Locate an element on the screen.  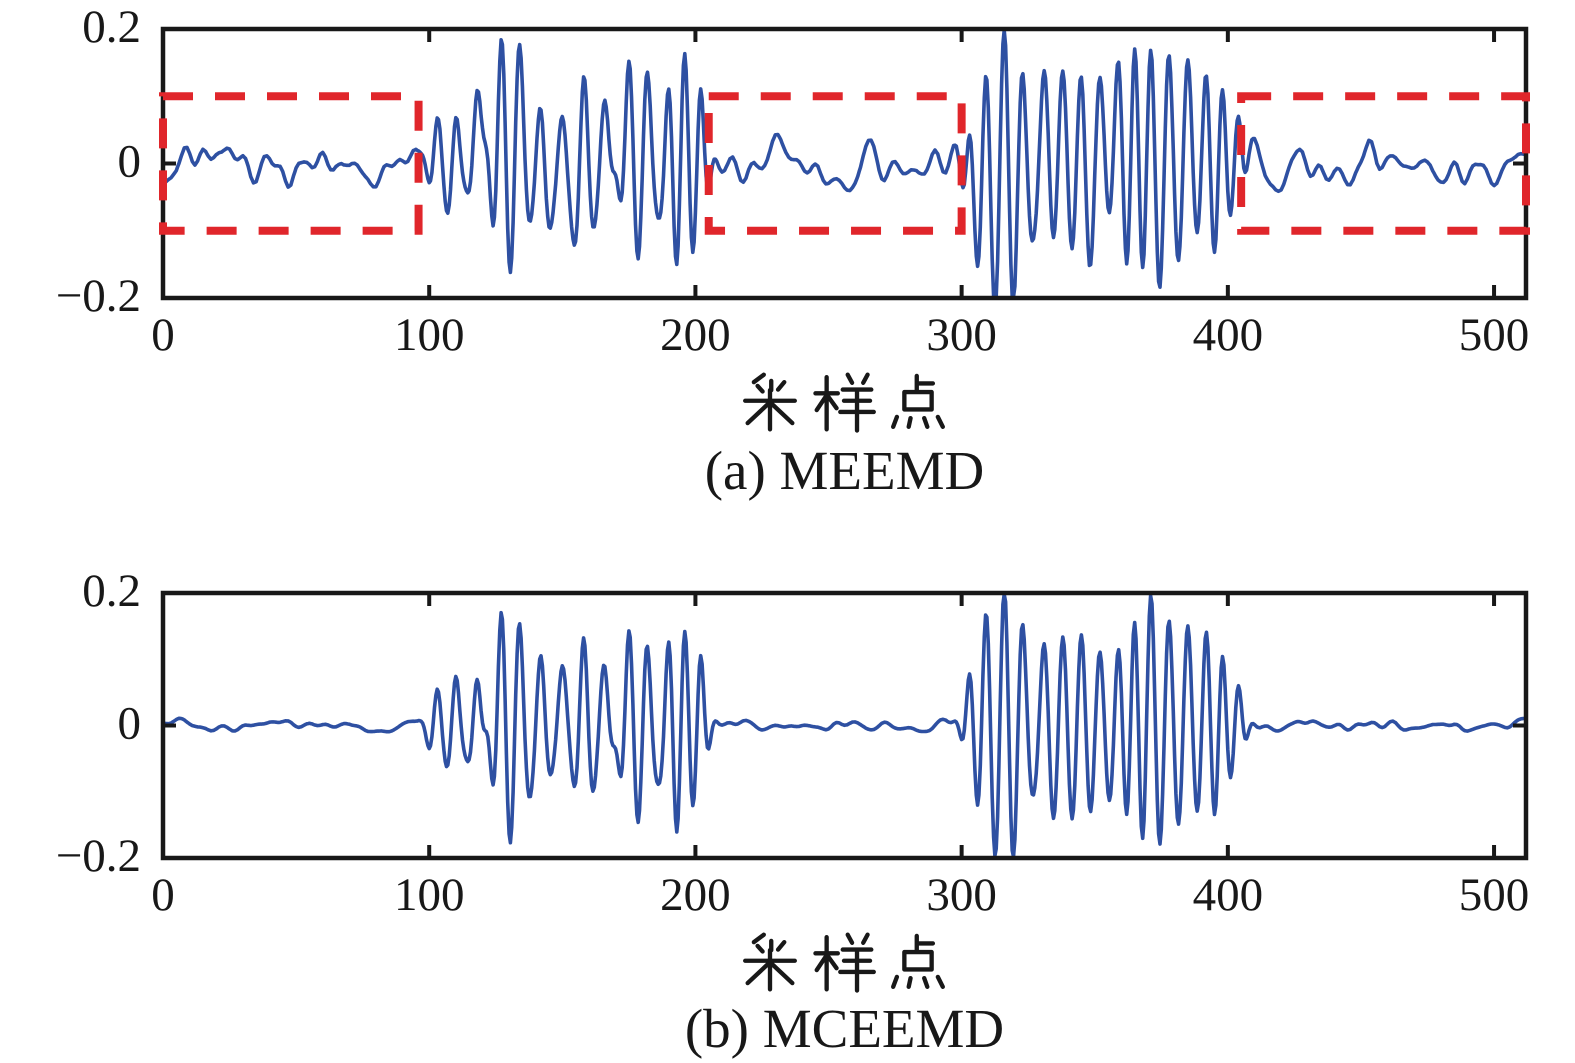
chart-a-xlabel: 采样点 is located at coordinates (844, 402).